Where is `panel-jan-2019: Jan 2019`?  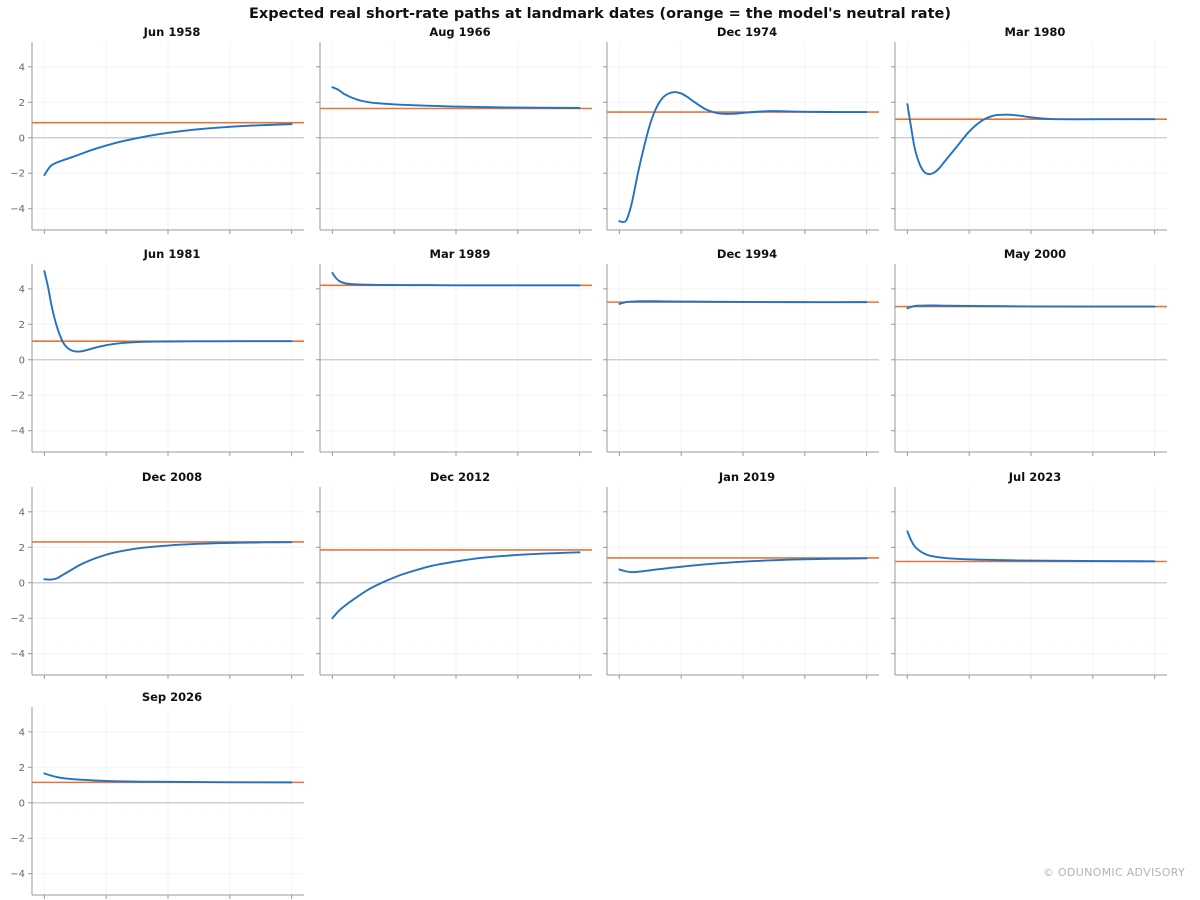
panel-jan-2019: Jan 2019 is located at coordinates (741, 574).